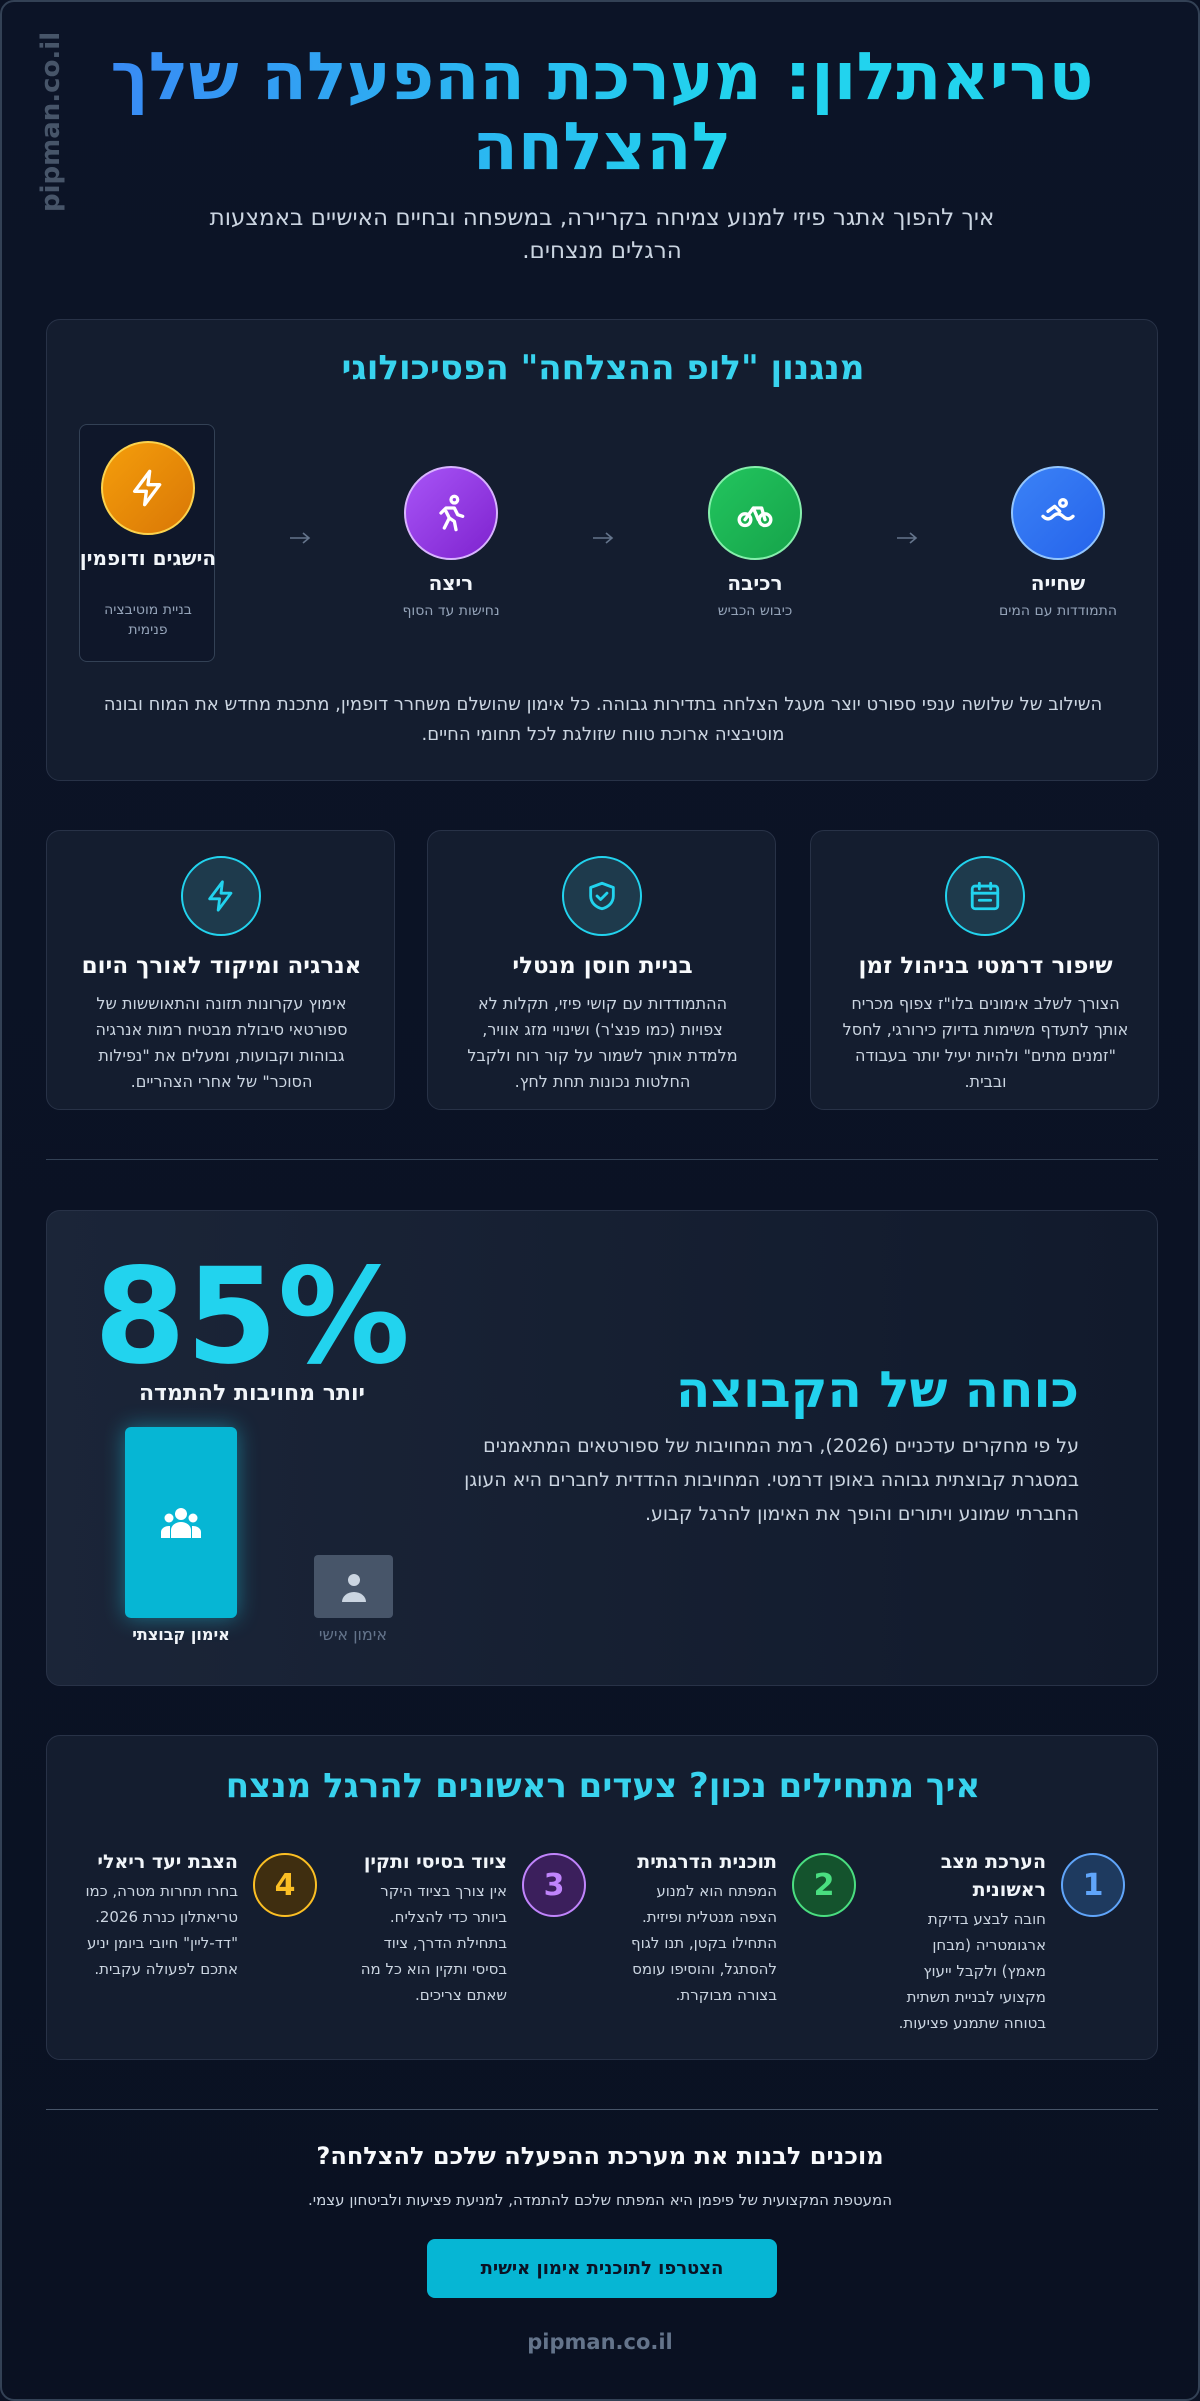 The image size is (1200, 2401). What do you see at coordinates (435, 1862) in the screenshot?
I see `step-title: ציוד בסיסי ותקין` at bounding box center [435, 1862].